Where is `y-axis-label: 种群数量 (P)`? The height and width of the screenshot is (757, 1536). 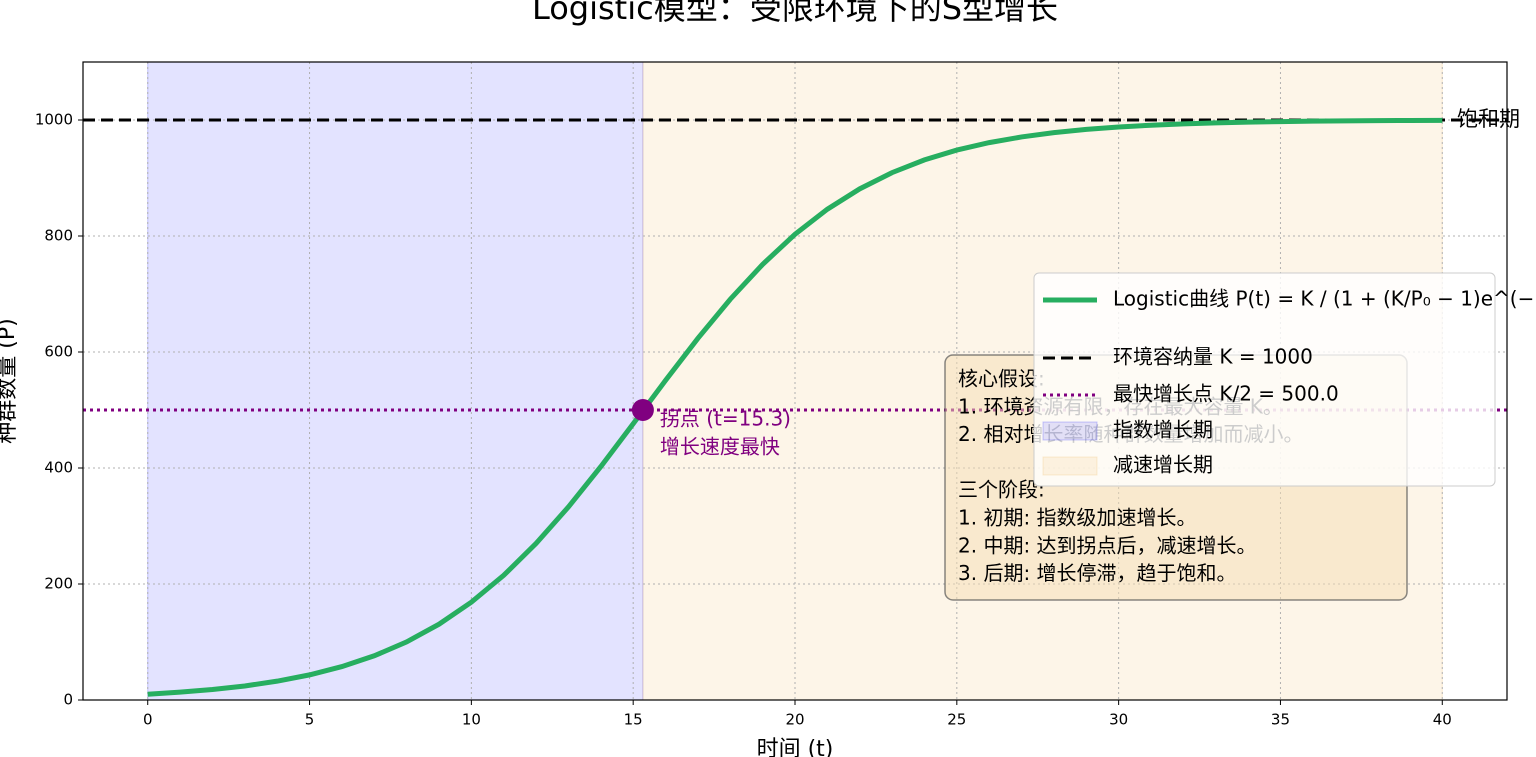 y-axis-label: 种群数量 (P) is located at coordinates (10, 380).